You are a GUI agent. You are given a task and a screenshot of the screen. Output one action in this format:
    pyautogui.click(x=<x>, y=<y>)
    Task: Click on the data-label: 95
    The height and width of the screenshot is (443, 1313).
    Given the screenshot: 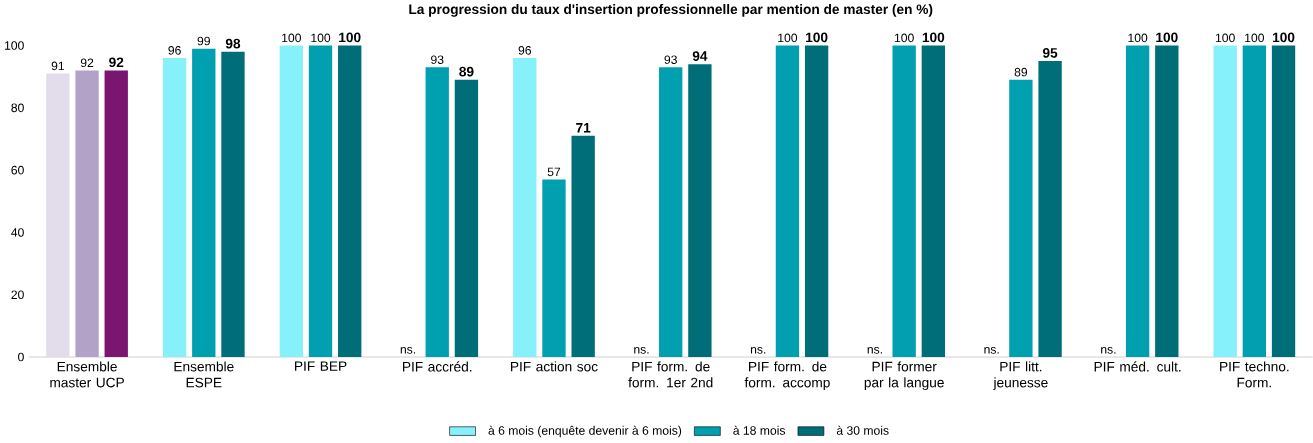 What is the action you would take?
    pyautogui.click(x=1050, y=53)
    